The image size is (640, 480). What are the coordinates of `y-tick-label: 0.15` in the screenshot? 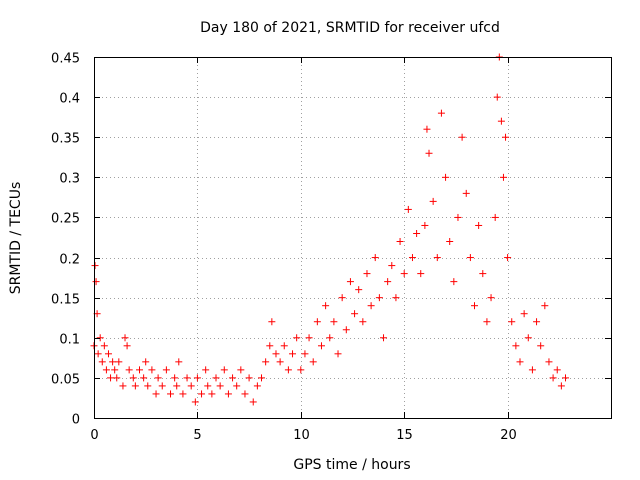 It's located at (65, 300).